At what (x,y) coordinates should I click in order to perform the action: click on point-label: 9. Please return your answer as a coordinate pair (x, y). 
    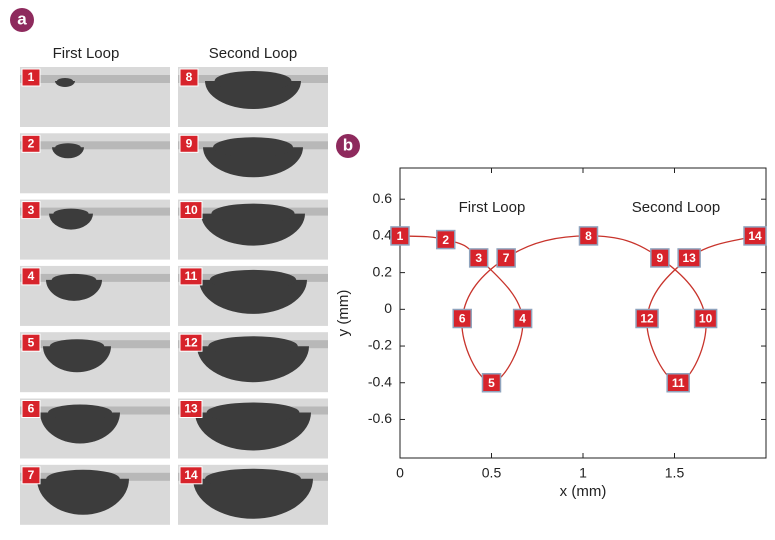
    Looking at the image, I should click on (660, 258).